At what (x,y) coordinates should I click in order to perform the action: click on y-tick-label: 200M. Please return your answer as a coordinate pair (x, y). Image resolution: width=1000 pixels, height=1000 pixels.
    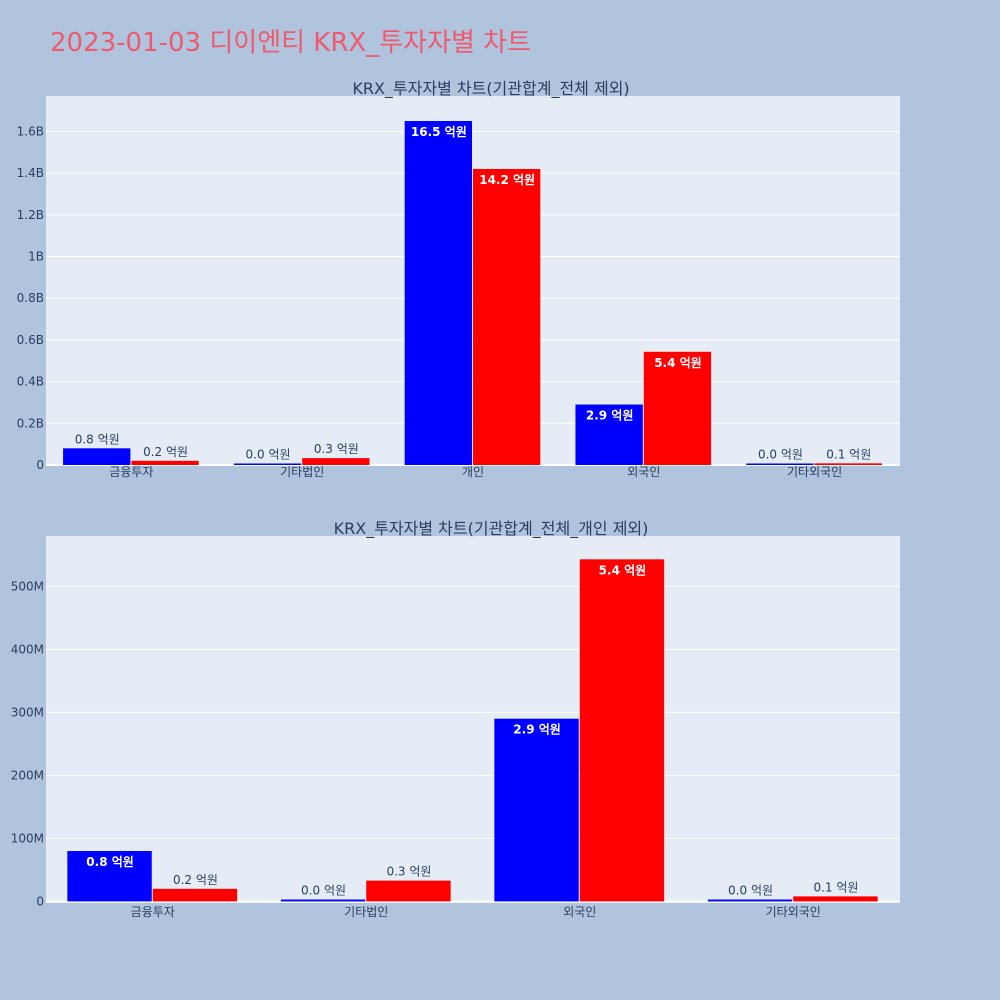
    Looking at the image, I should click on (27, 775).